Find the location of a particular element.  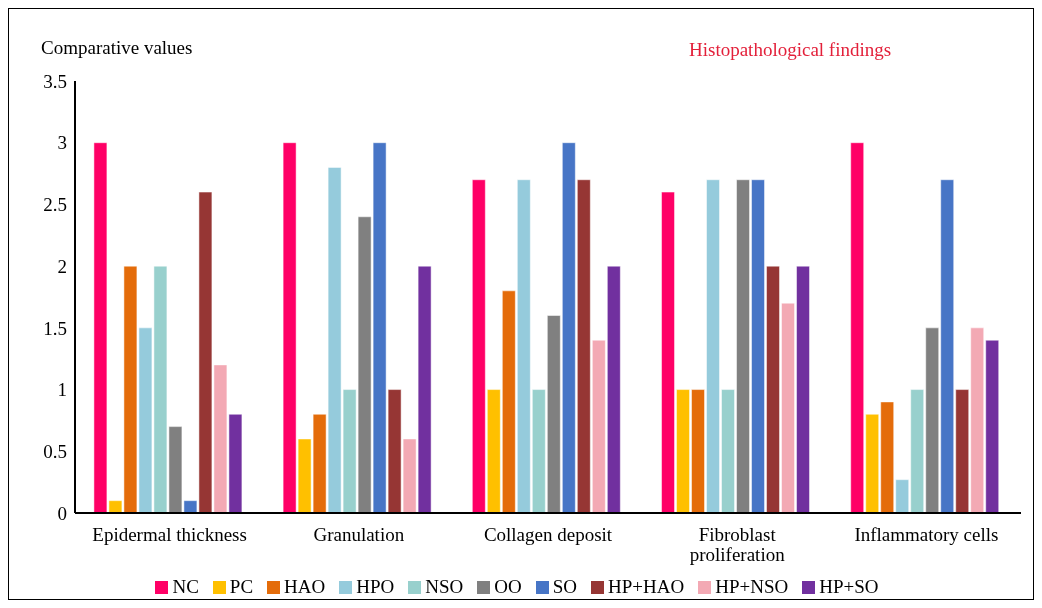

legend-label: OO is located at coordinates (508, 586).